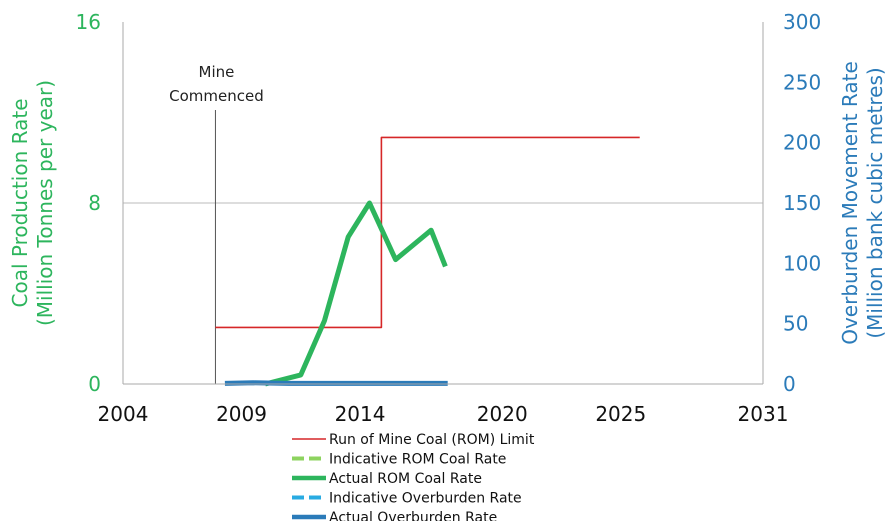  What do you see at coordinates (45, 203) in the screenshot?
I see `left-y-axis-label-line2: (Million Tonnes per year)` at bounding box center [45, 203].